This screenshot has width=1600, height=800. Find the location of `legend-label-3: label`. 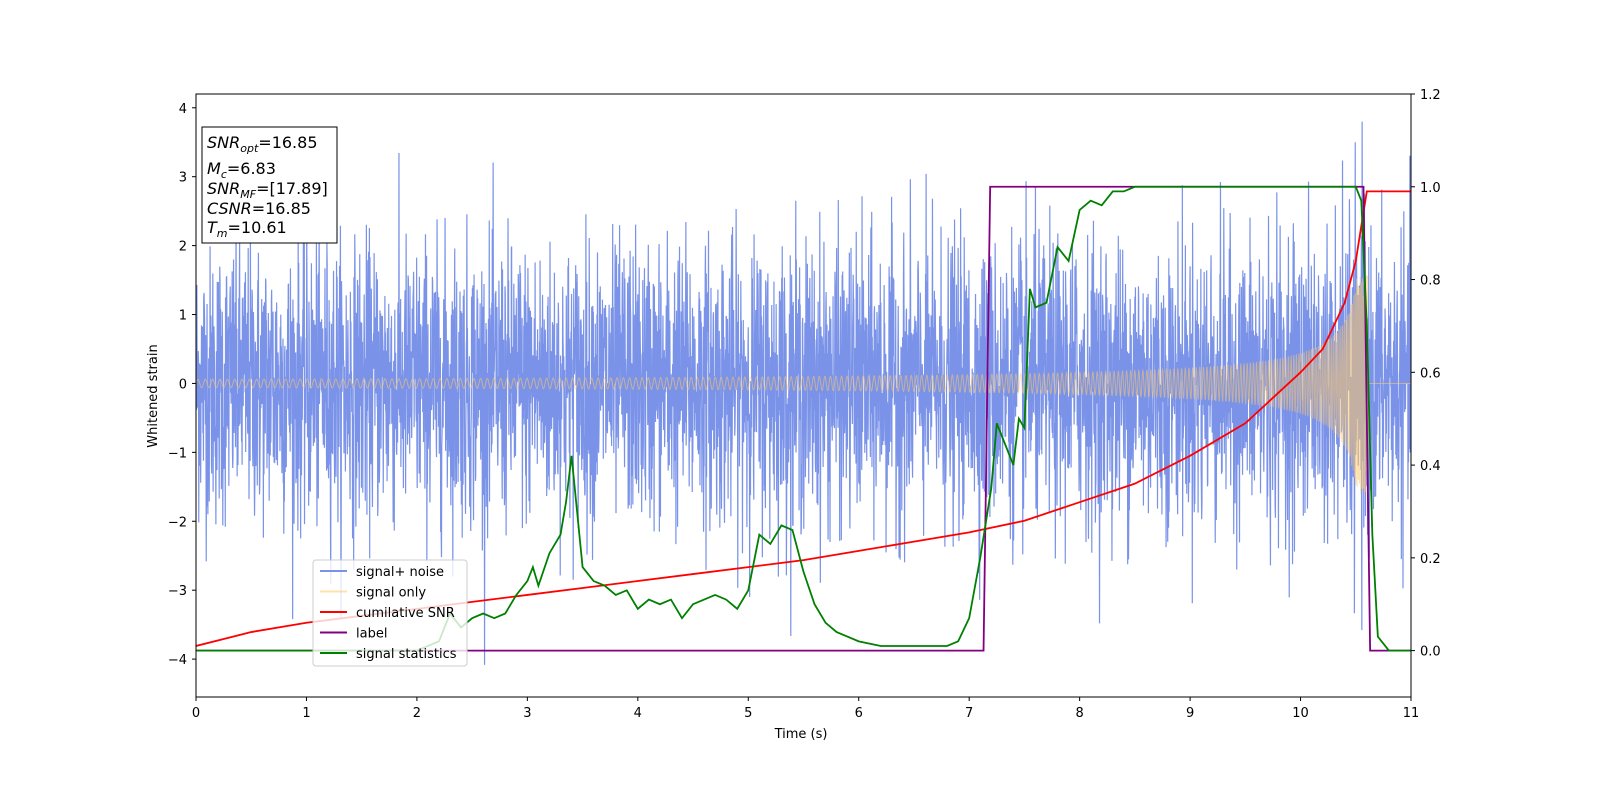

legend-label-3: label is located at coordinates (371, 634).